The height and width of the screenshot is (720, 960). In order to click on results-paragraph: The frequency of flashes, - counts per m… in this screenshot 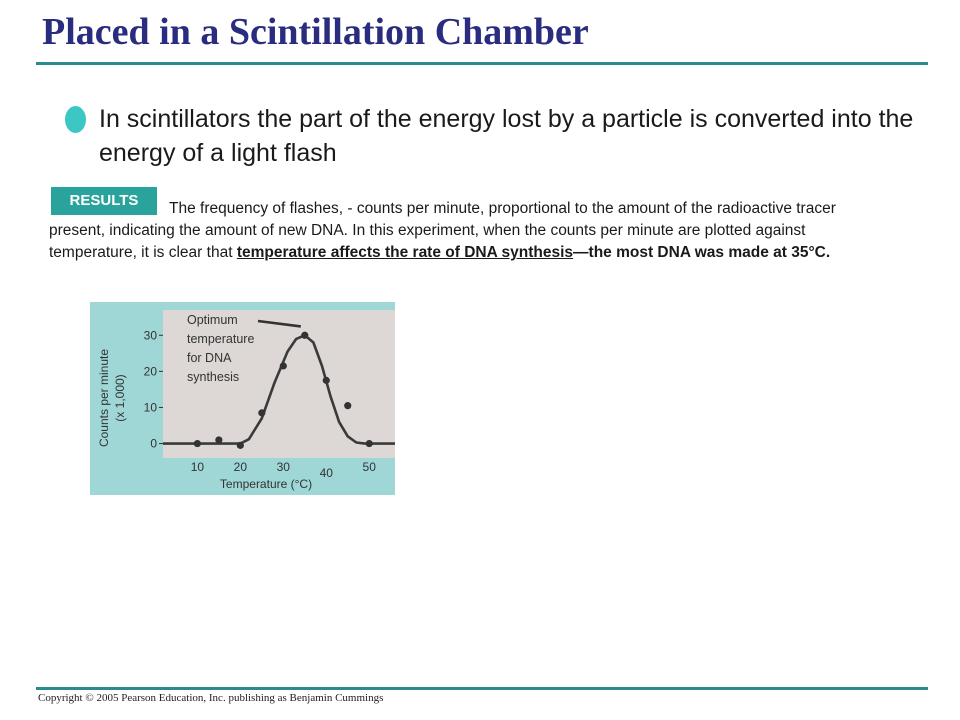, I will do `click(459, 231)`.